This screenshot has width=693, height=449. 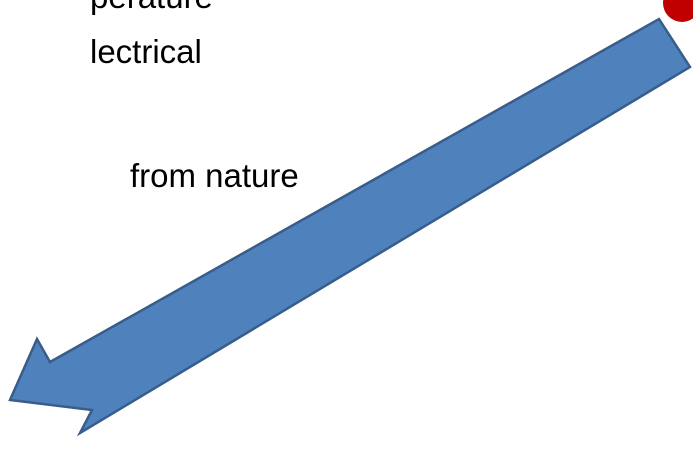 I want to click on slide-text-line-3: from nature, so click(x=214, y=175).